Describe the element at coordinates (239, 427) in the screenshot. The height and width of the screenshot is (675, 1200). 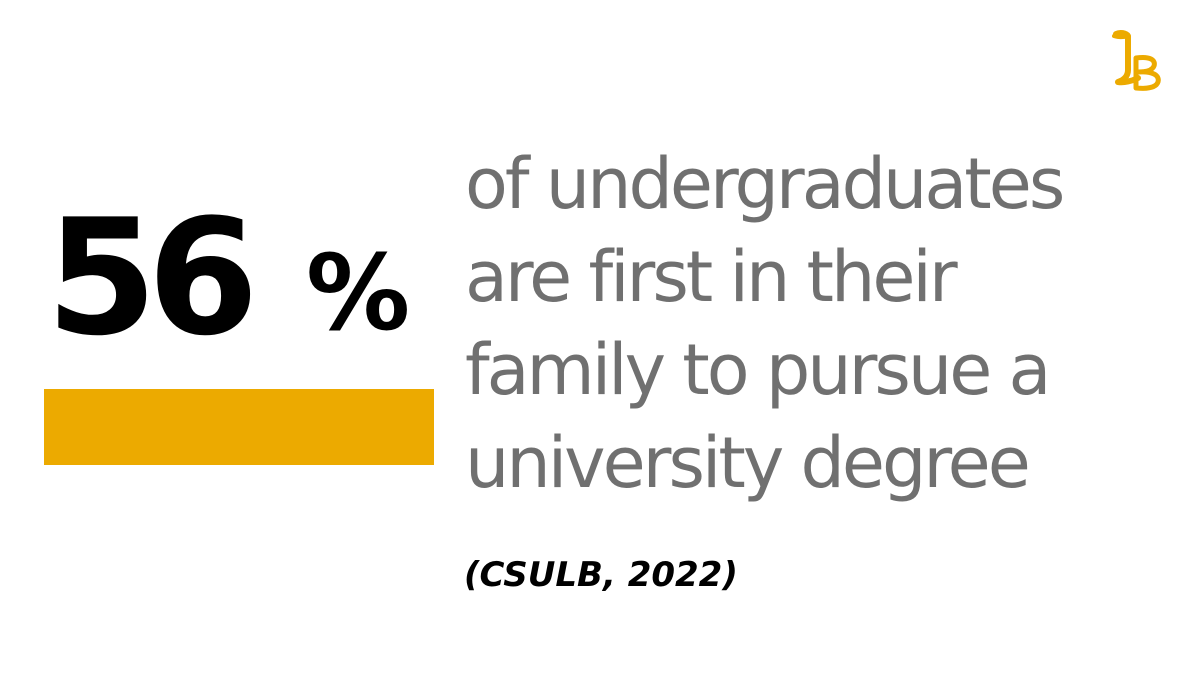
I see `accent-bar` at that location.